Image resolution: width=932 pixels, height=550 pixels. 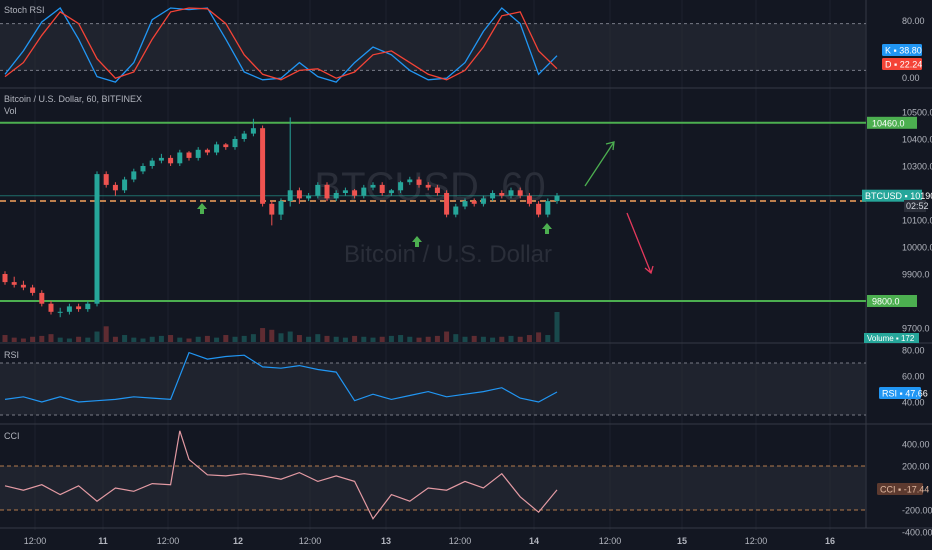 What do you see at coordinates (24, 10) in the screenshot?
I see `stoch-pane-label: Stoch RSI` at bounding box center [24, 10].